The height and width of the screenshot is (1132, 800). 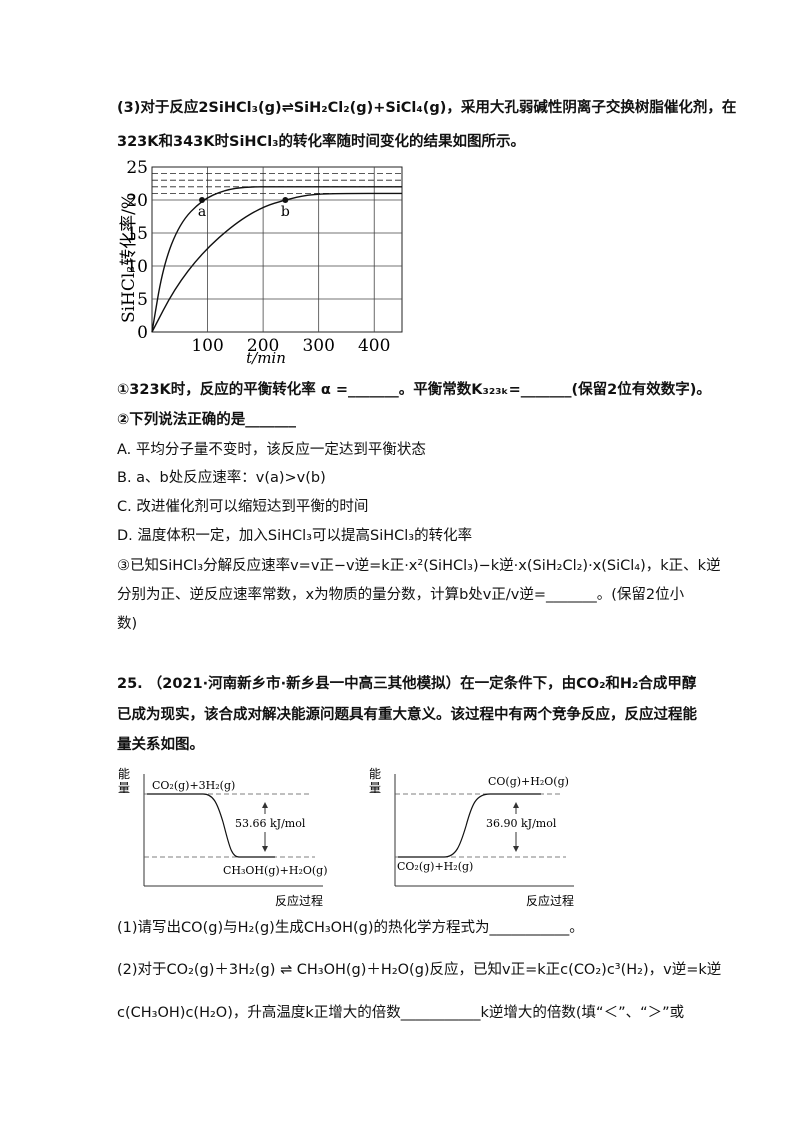 What do you see at coordinates (202, 212) in the screenshot?
I see `point-label-a: a` at bounding box center [202, 212].